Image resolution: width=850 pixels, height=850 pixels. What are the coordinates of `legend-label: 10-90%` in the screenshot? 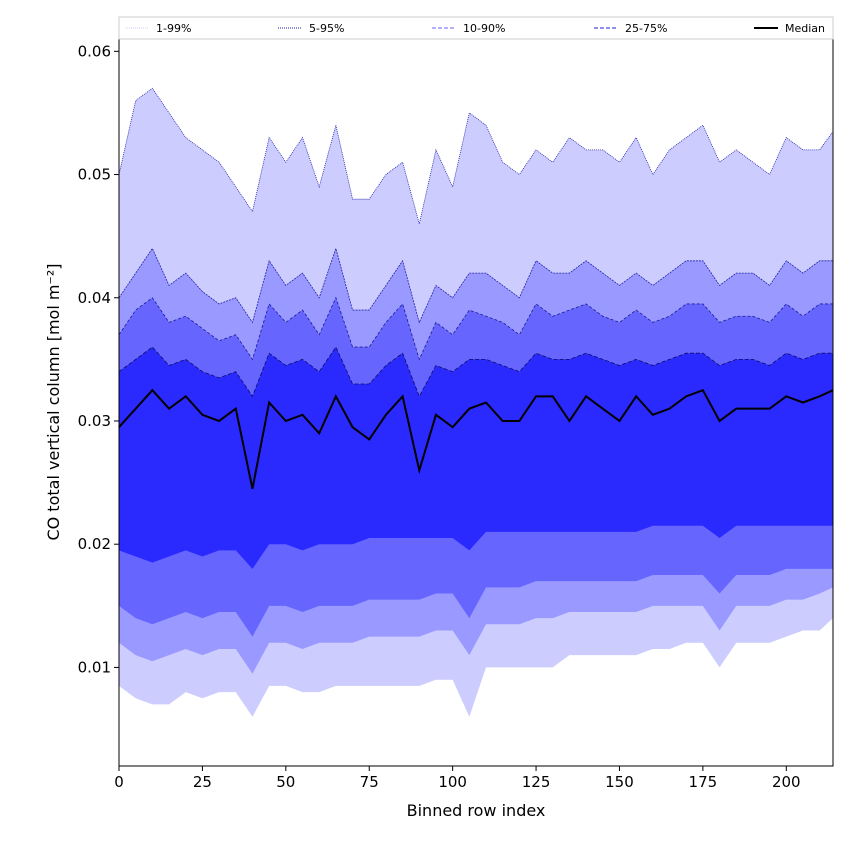 It's located at (484, 28).